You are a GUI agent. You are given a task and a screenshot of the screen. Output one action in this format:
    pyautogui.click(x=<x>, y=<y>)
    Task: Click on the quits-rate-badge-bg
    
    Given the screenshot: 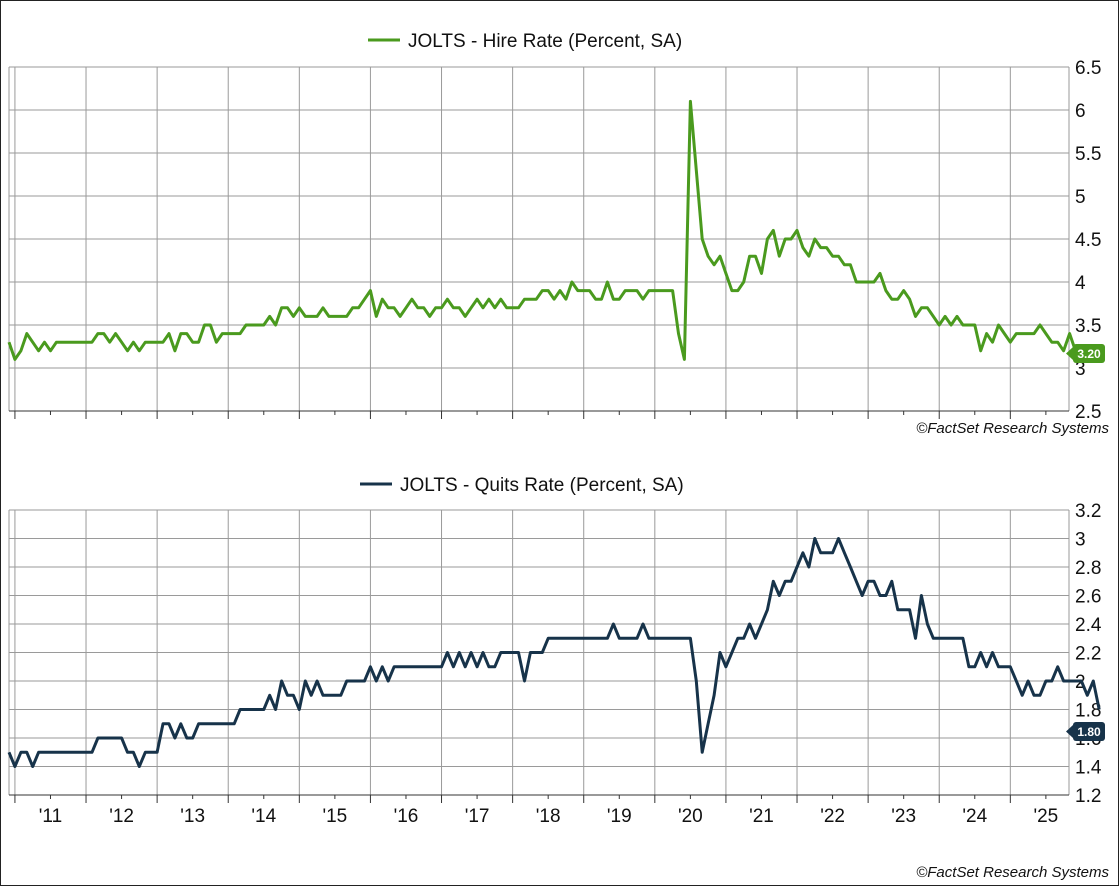 What is the action you would take?
    pyautogui.click(x=1089, y=731)
    